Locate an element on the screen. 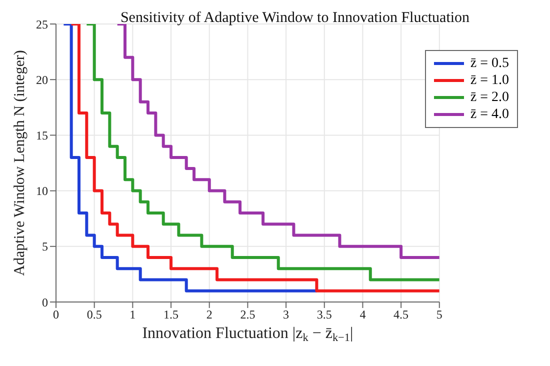  x-tick-label: 4.5 is located at coordinates (401, 315).